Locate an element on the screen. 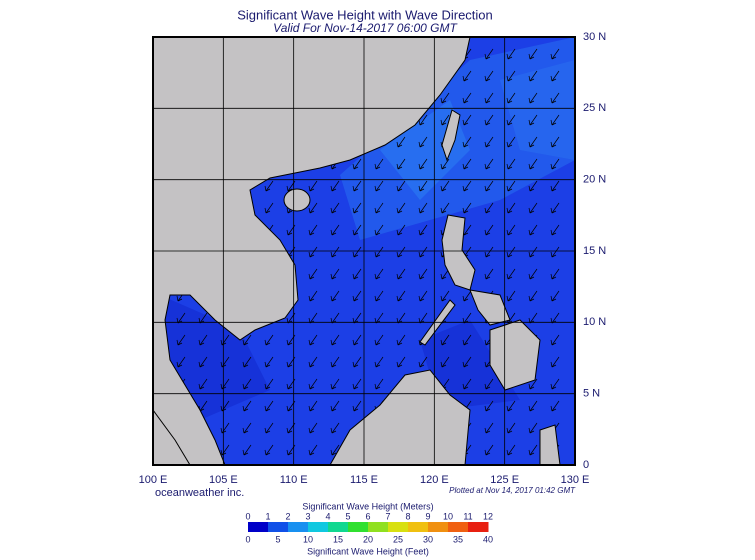  meters-tick: 11 is located at coordinates (467, 516).